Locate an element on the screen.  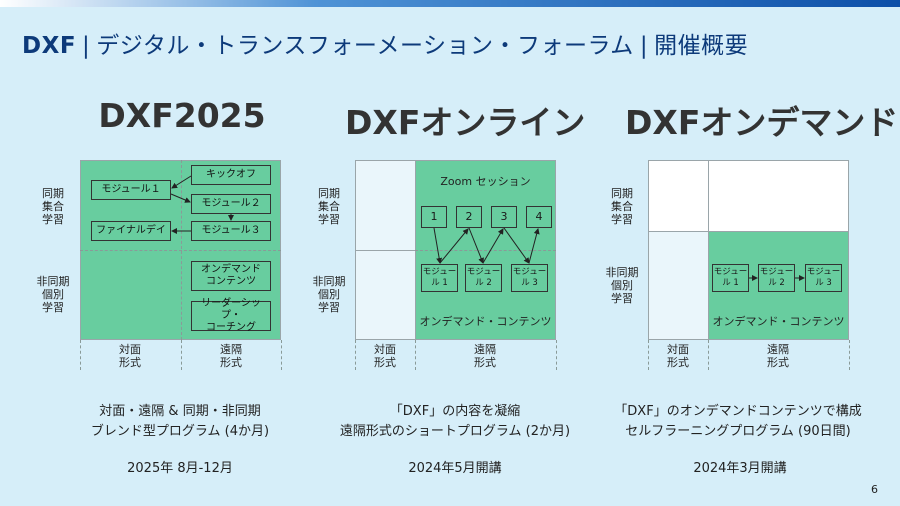
panel-heading-dxf2025: DXF2025 is located at coordinates (182, 115).